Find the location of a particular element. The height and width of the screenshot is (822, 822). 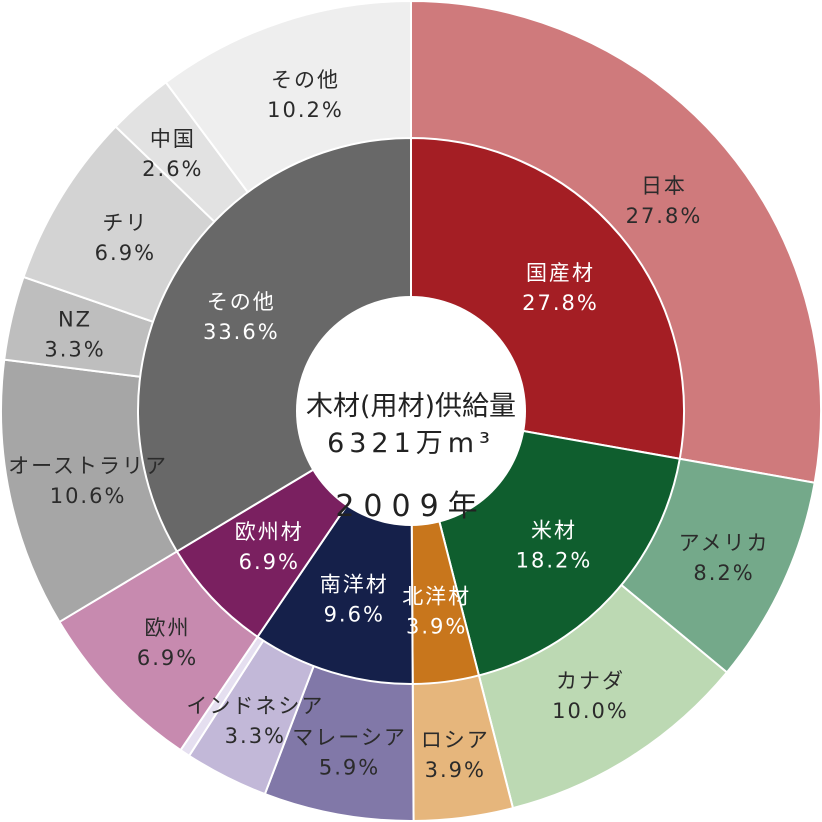

chart-title: 木材(用材)供給量 is located at coordinates (411, 406).